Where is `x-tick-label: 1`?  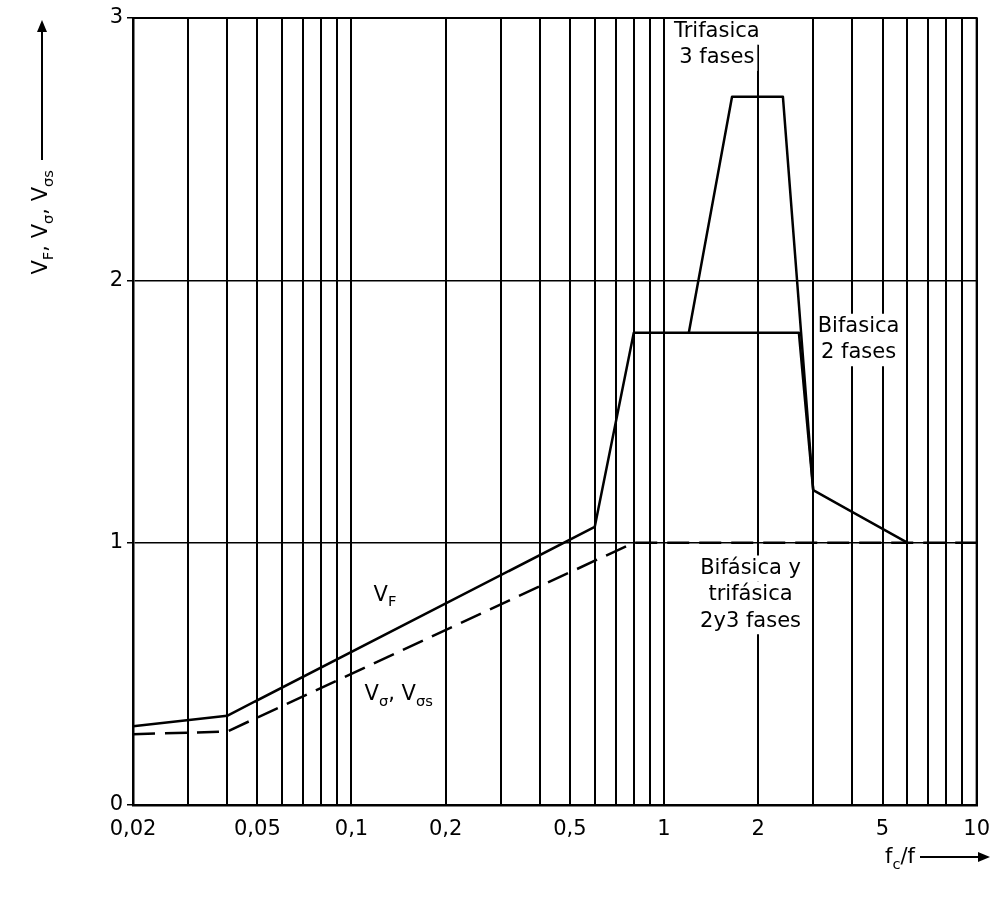 x-tick-label: 1 is located at coordinates (664, 828).